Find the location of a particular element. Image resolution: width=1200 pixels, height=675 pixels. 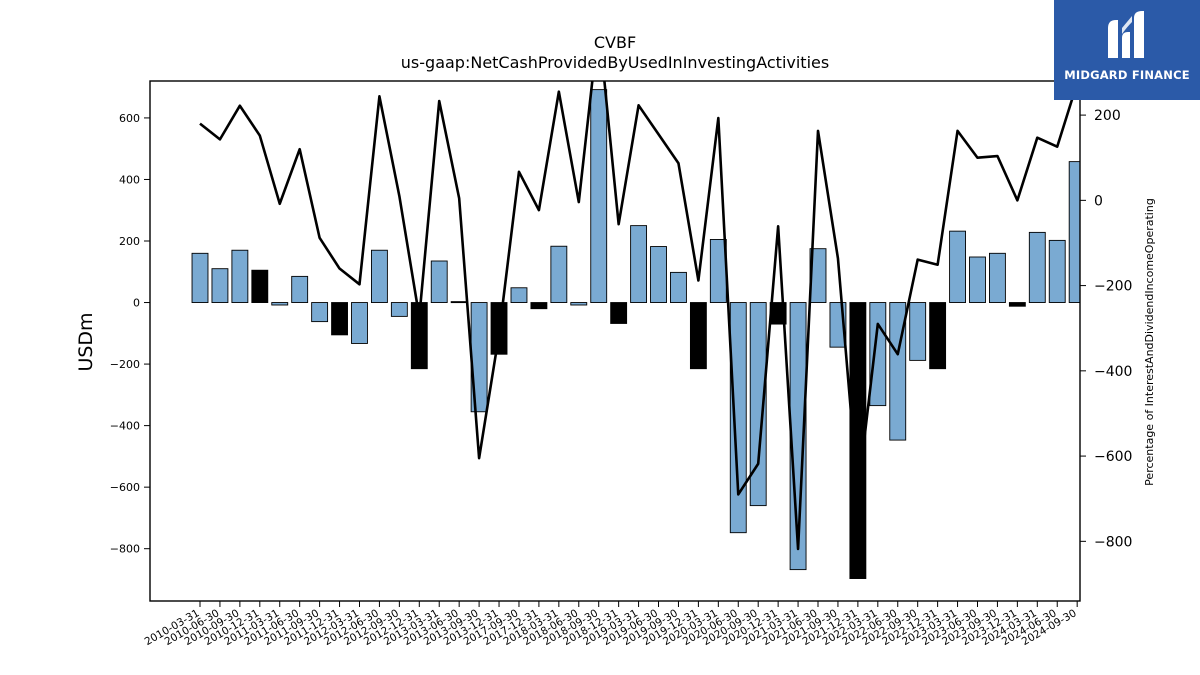

y-tick-label: −800 is located at coordinates (125, 549).